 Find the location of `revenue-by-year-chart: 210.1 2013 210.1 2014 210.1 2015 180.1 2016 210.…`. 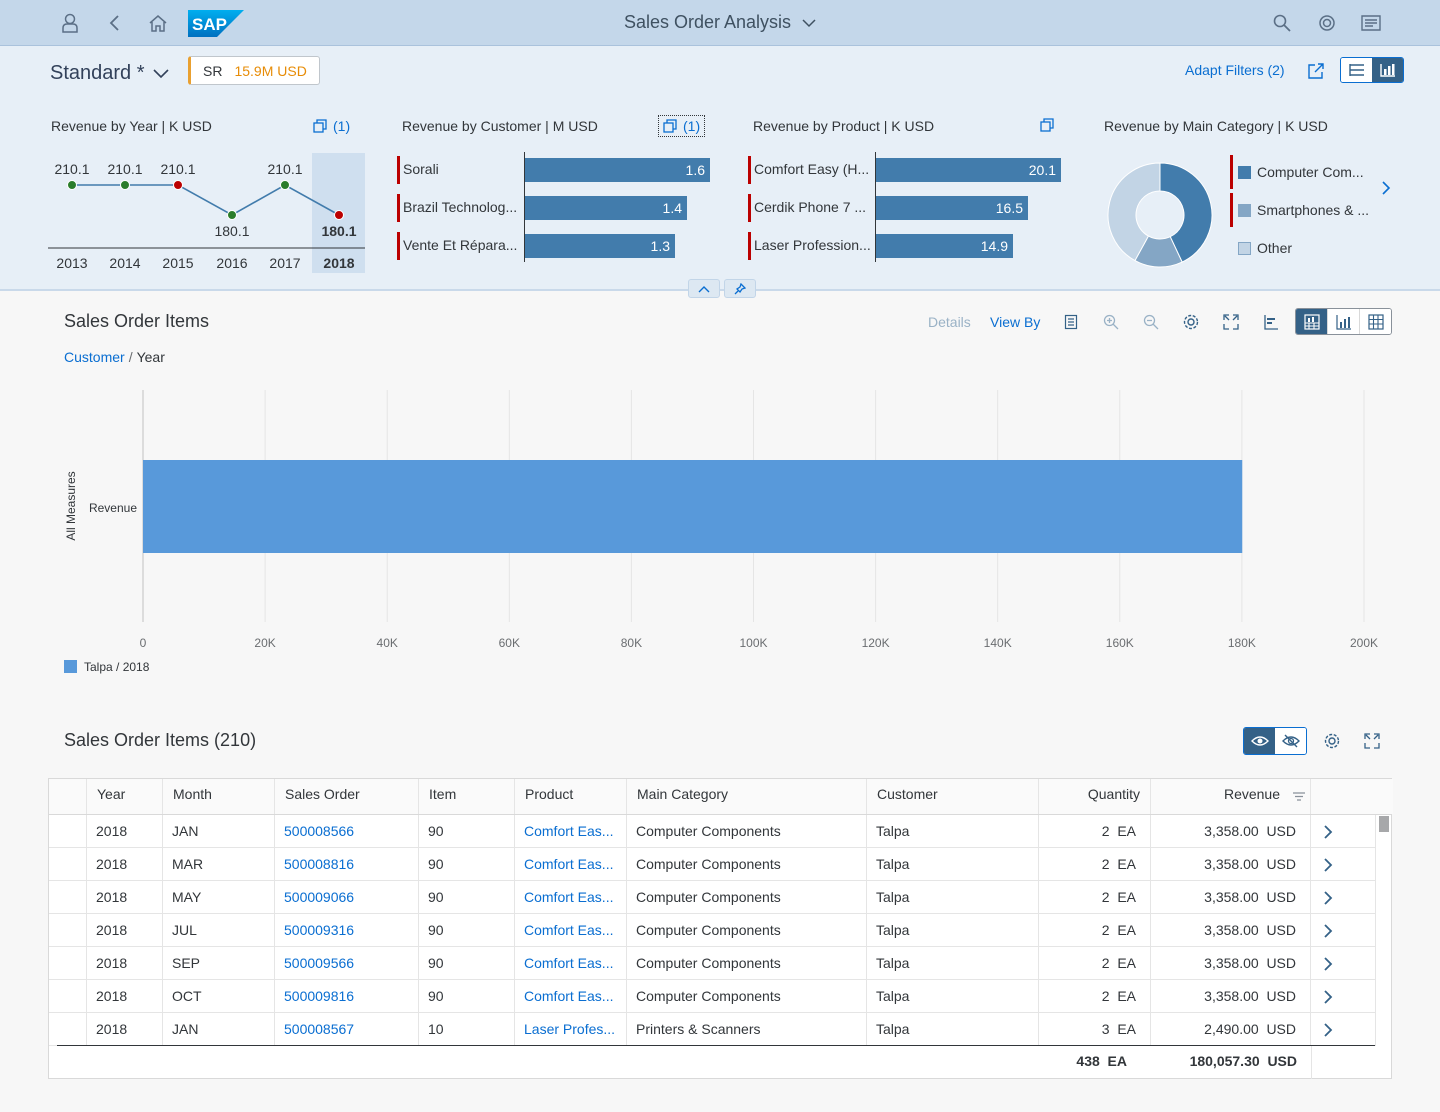

revenue-by-year-chart: 210.1 2013 210.1 2014 210.1 2015 180.1 2016 210.… is located at coordinates (207, 212).